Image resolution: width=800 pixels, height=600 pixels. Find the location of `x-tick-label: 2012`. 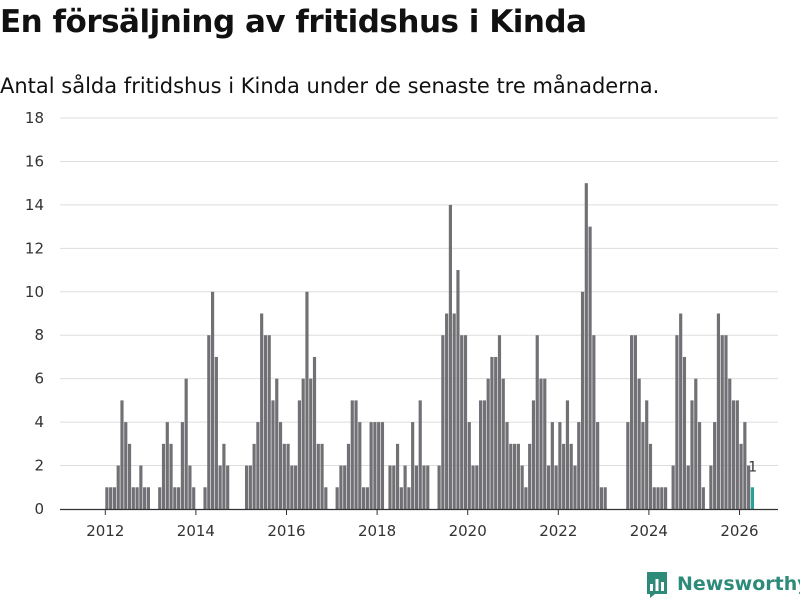

x-tick-label: 2012 is located at coordinates (105, 531).